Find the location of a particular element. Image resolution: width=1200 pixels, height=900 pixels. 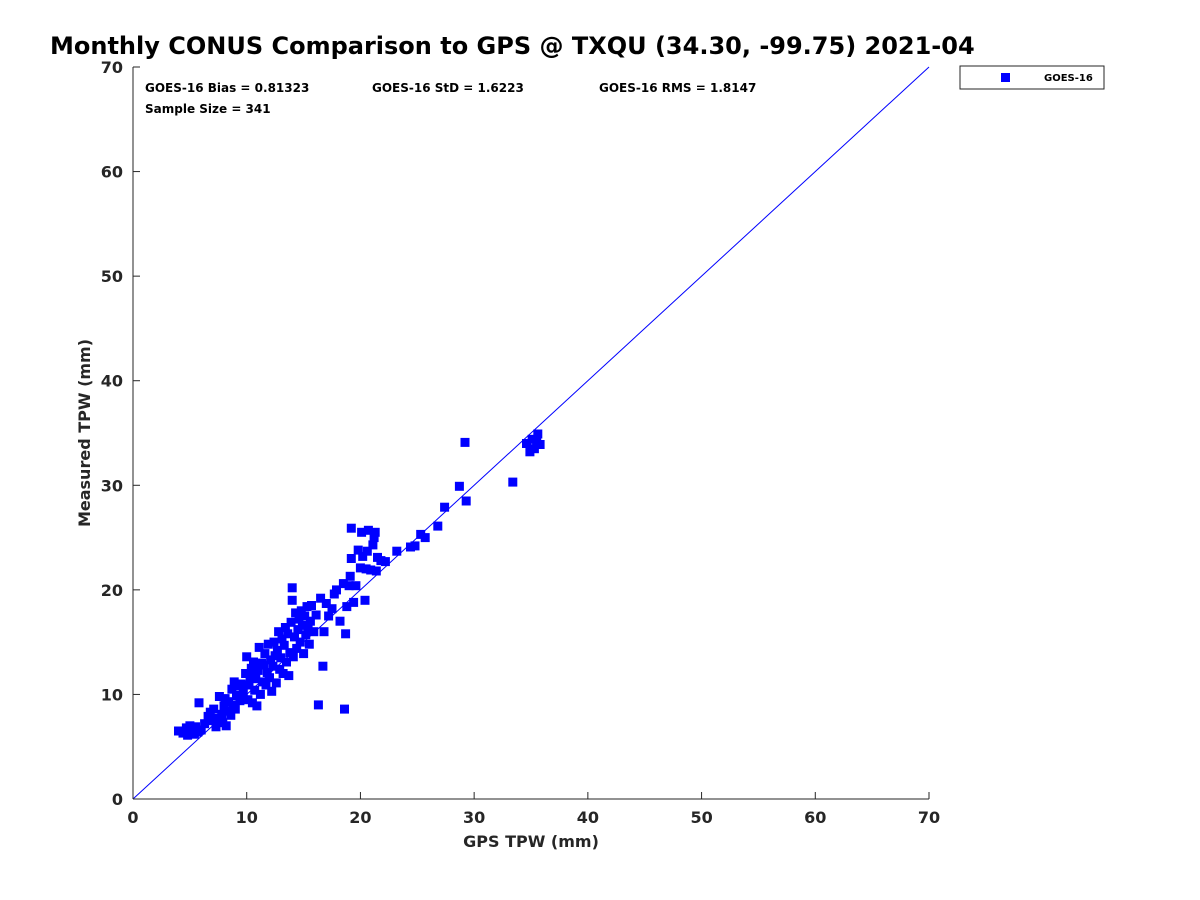

data-points is located at coordinates (359, 584).